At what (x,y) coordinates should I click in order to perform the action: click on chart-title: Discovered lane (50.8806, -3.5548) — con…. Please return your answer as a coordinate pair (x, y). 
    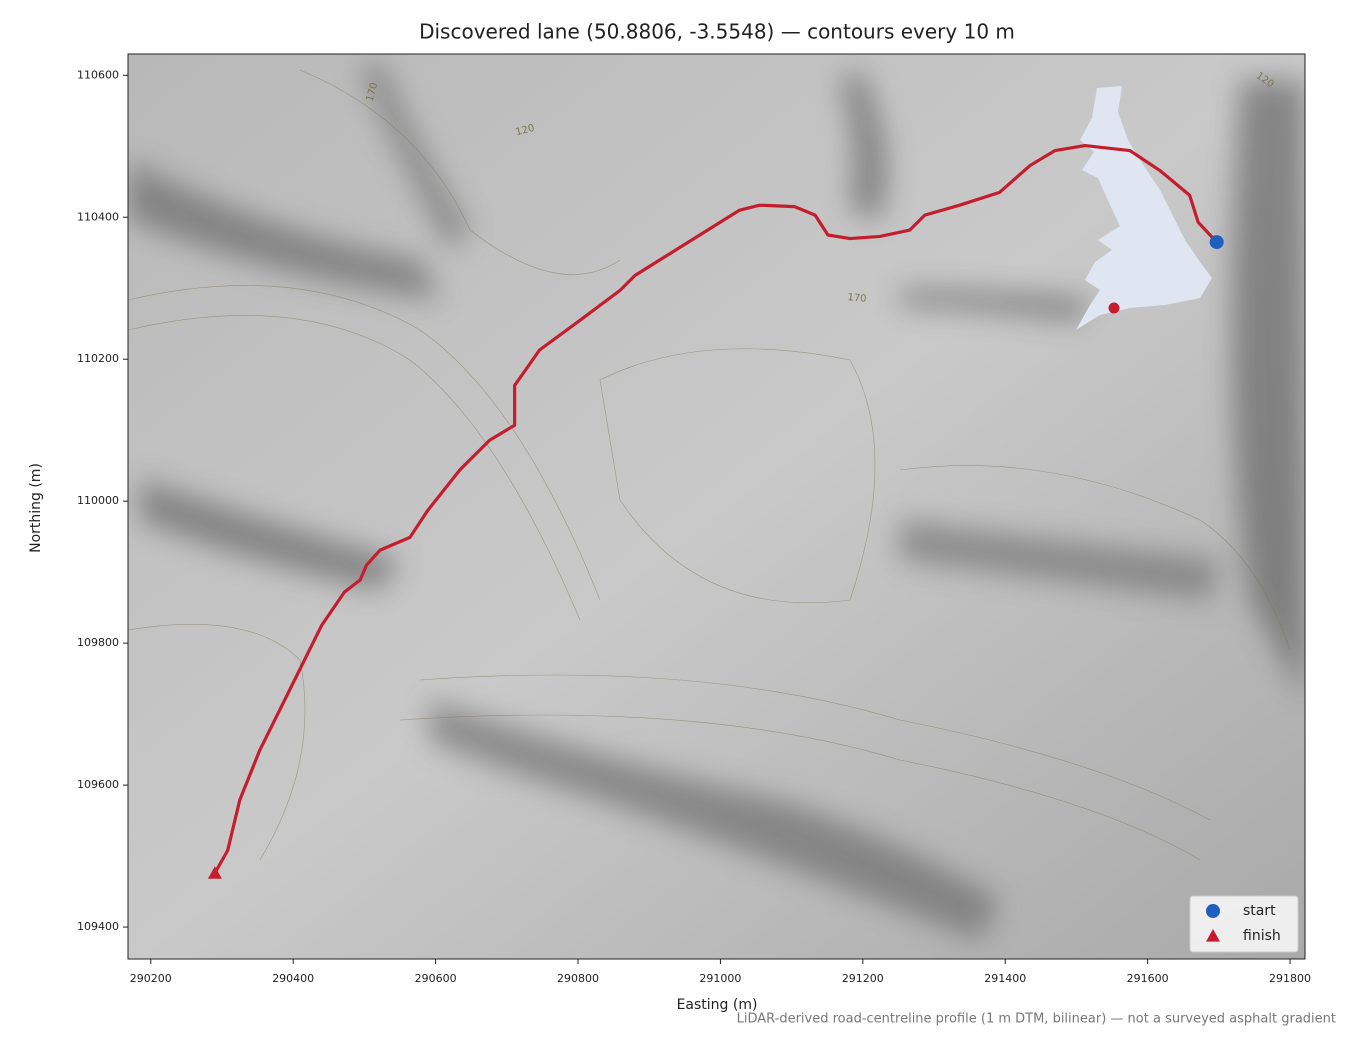
    Looking at the image, I should click on (717, 32).